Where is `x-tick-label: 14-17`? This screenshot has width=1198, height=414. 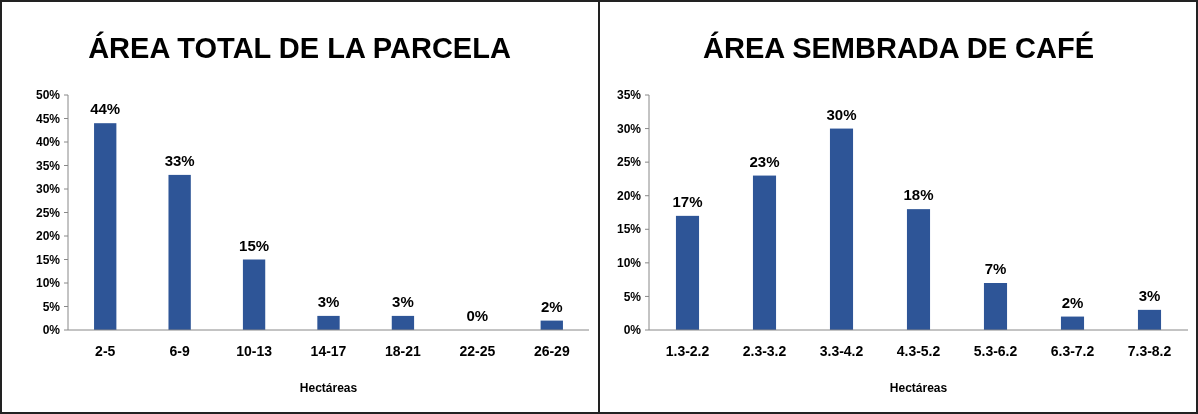
x-tick-label: 14-17 is located at coordinates (328, 351).